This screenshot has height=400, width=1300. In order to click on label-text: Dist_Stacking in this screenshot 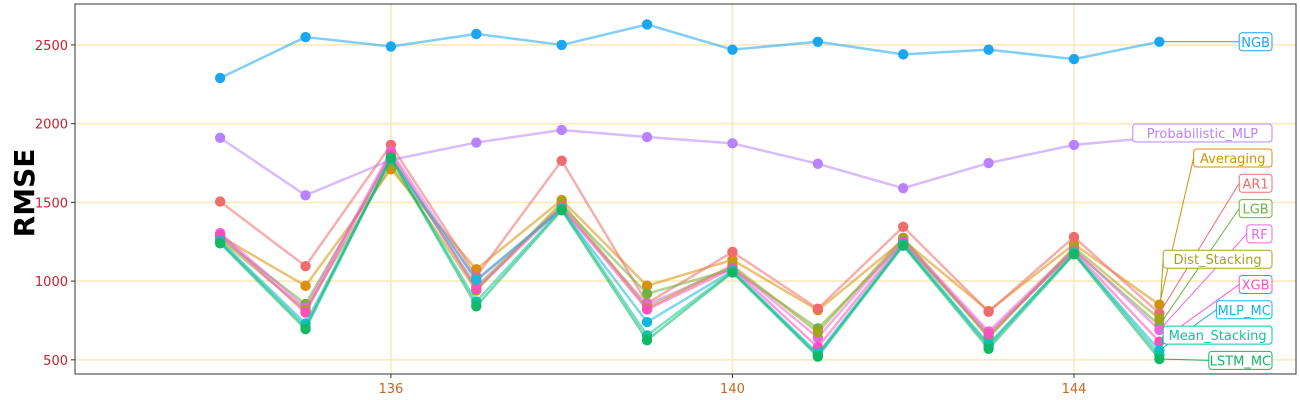, I will do `click(1218, 260)`.